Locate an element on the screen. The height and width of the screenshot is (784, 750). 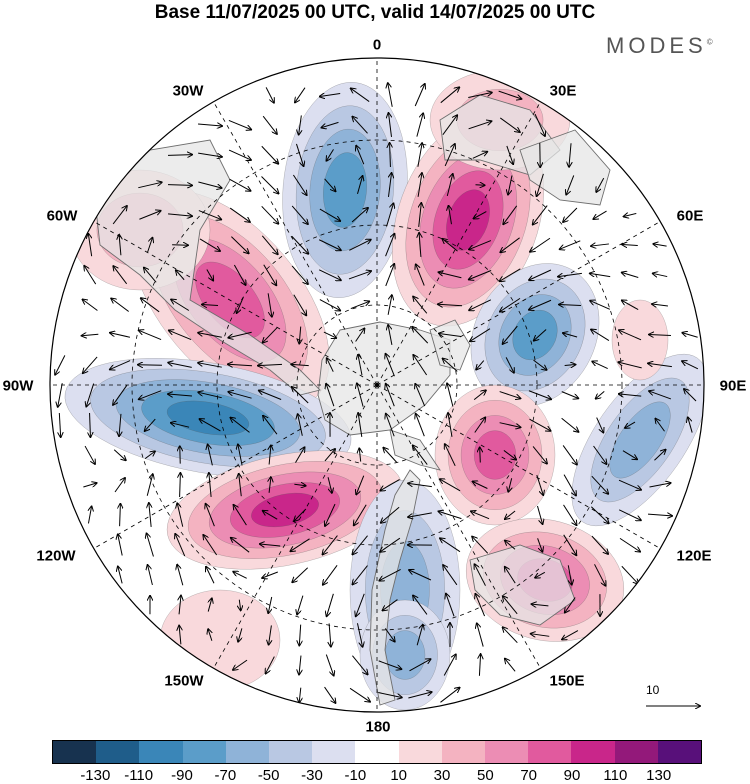
colorbar-tick-label: 130 is located at coordinates (658, 775).